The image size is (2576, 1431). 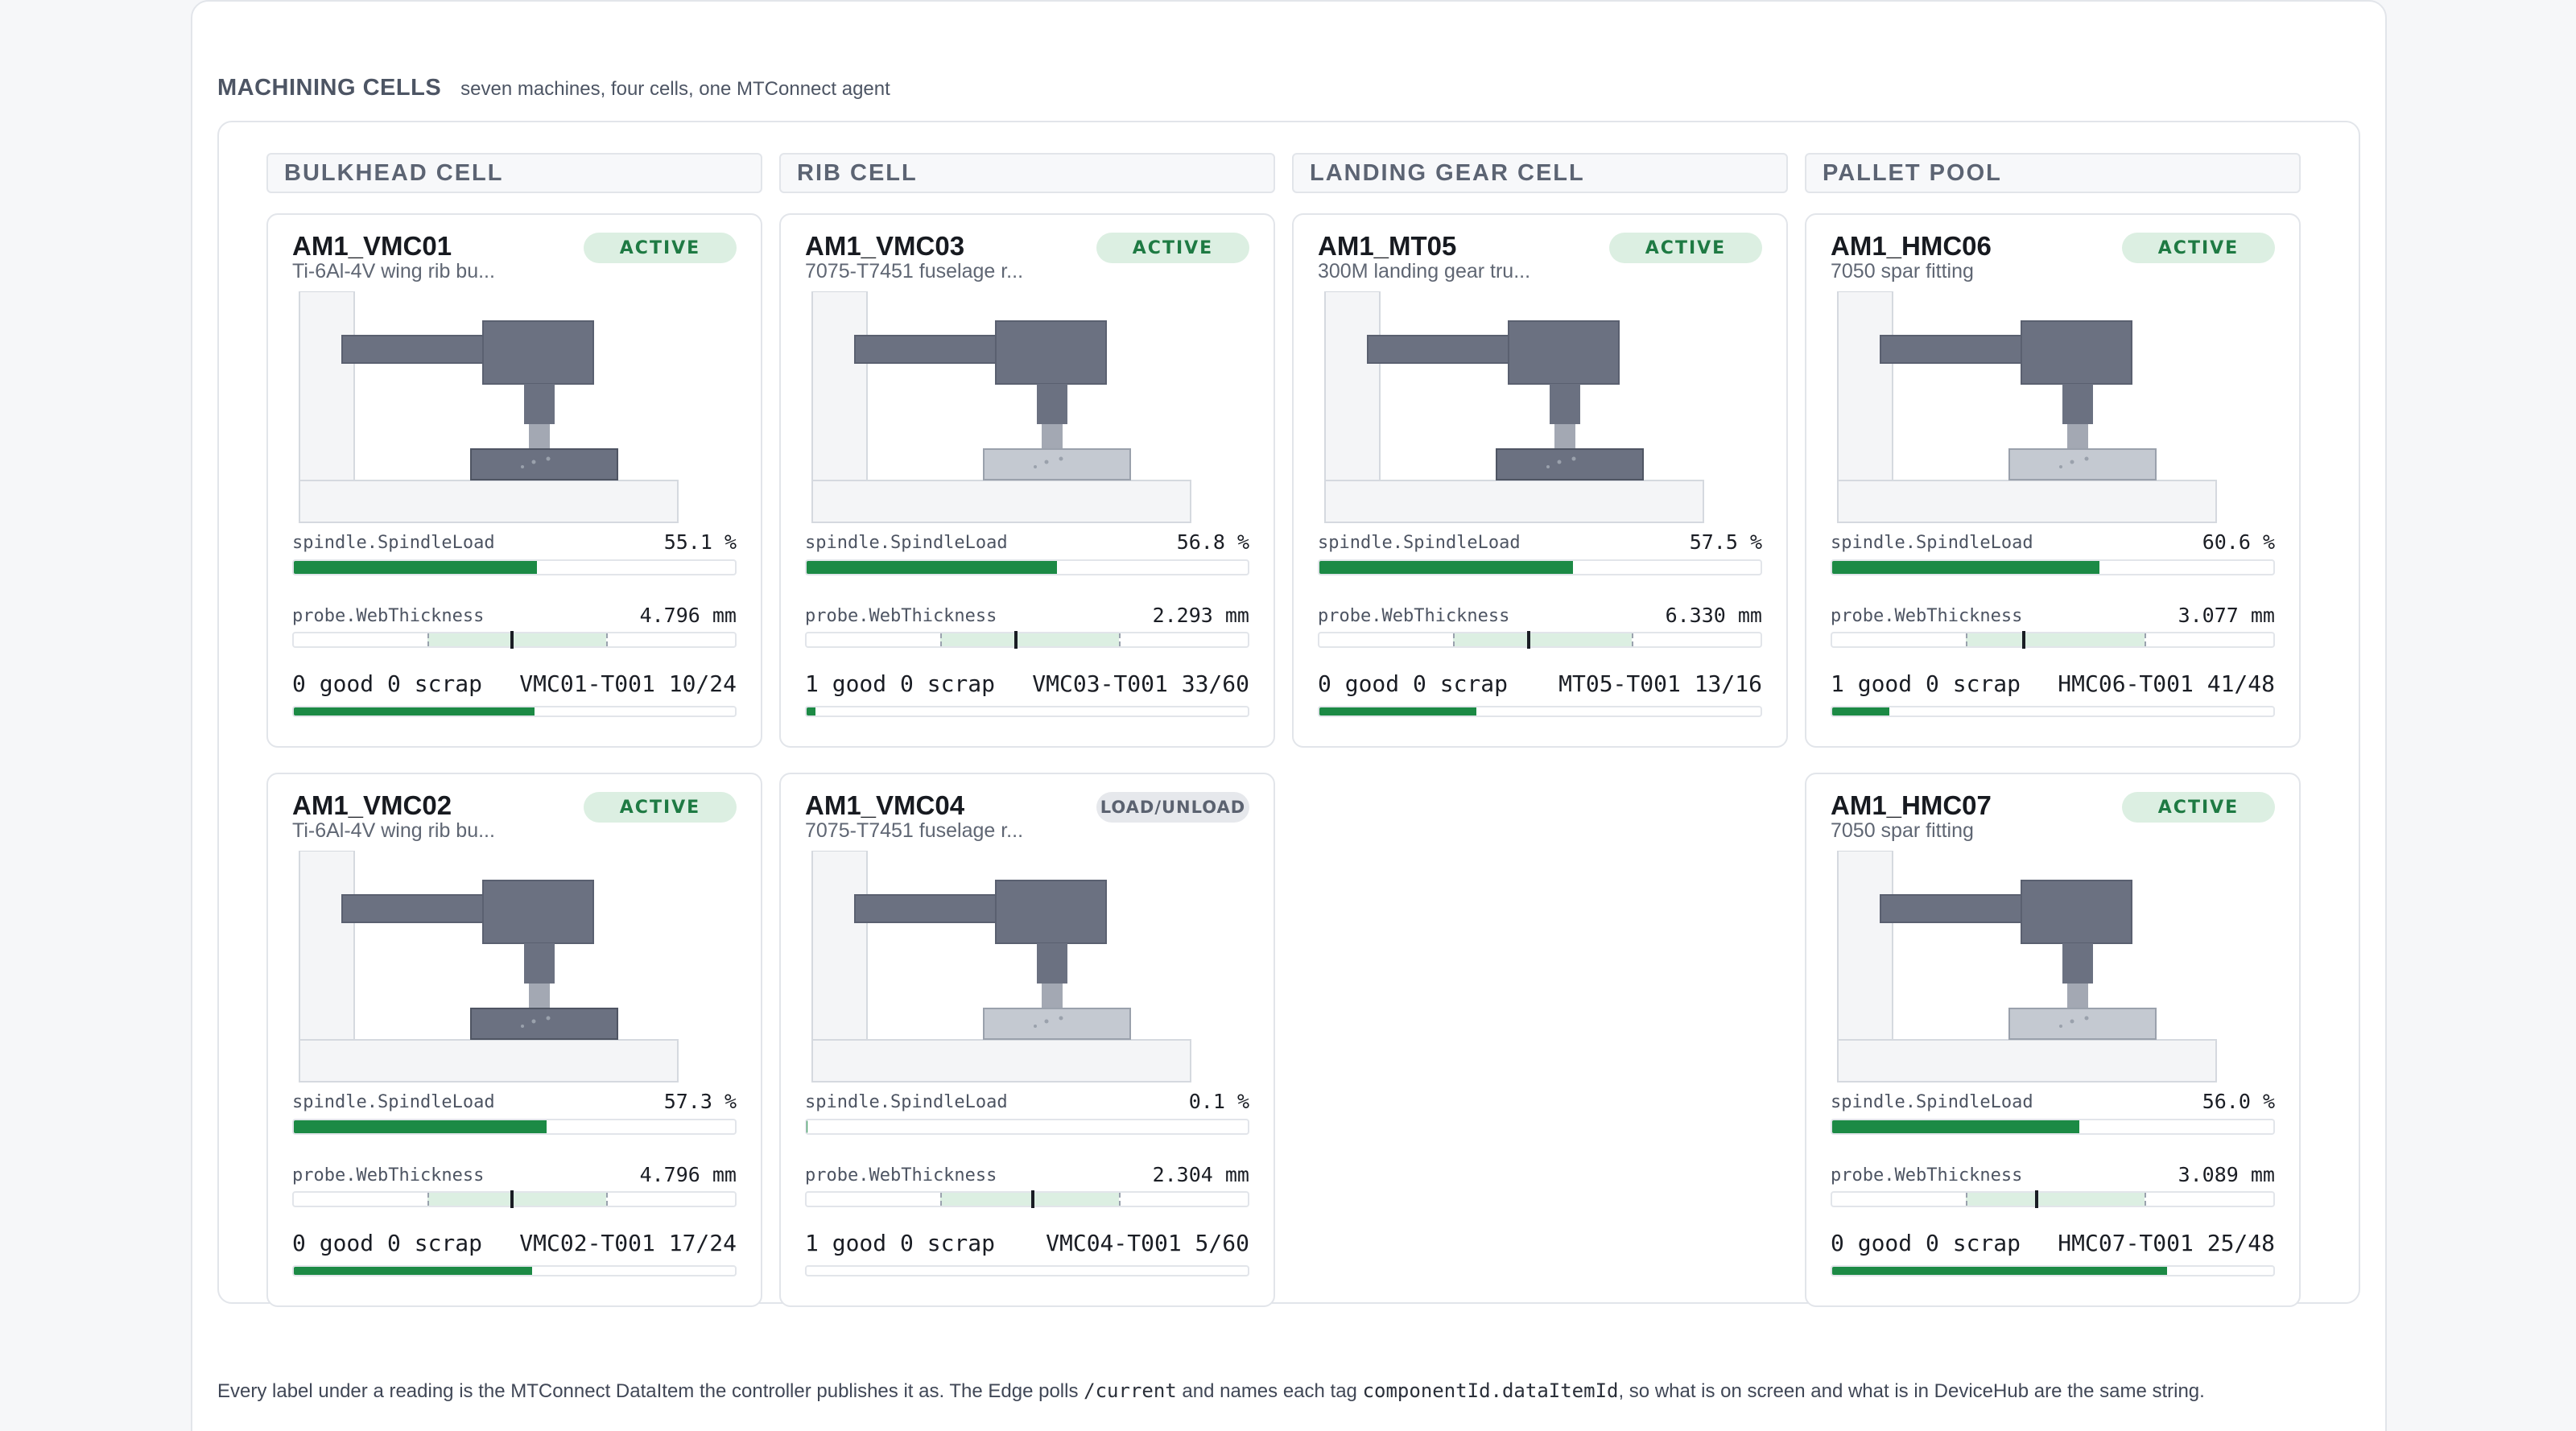 I want to click on machine-name: AM1_HMC07, so click(x=1911, y=805).